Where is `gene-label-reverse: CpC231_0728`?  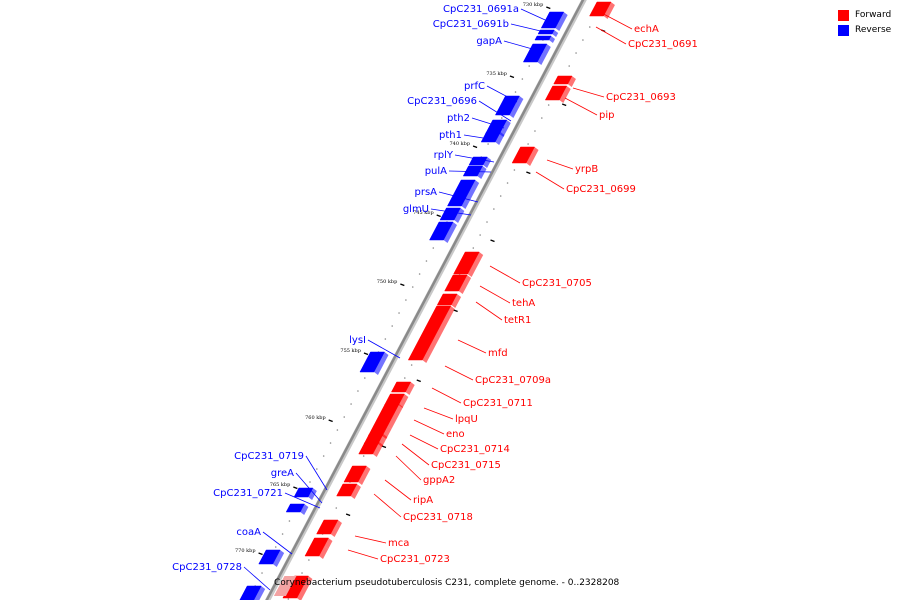
gene-label-reverse: CpC231_0728 is located at coordinates (207, 567).